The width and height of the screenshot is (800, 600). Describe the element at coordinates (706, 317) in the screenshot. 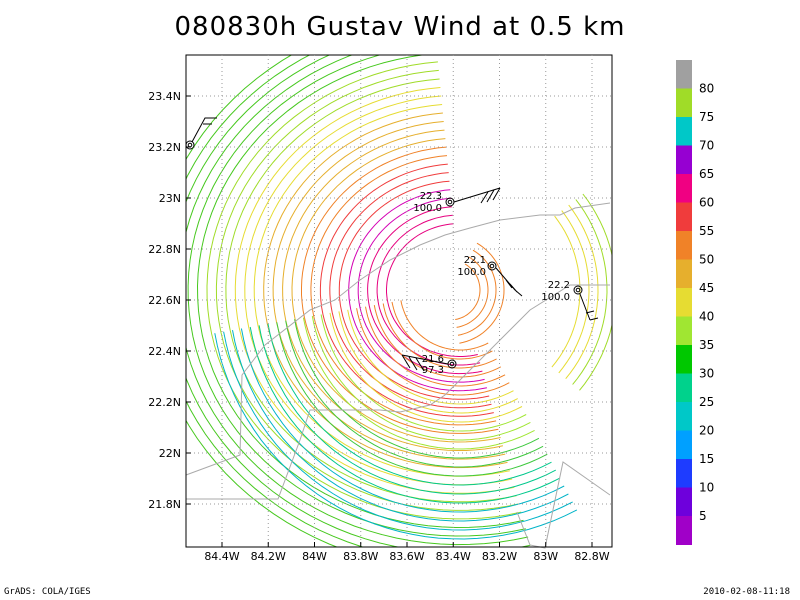

I see `colorbar-label: 40` at that location.